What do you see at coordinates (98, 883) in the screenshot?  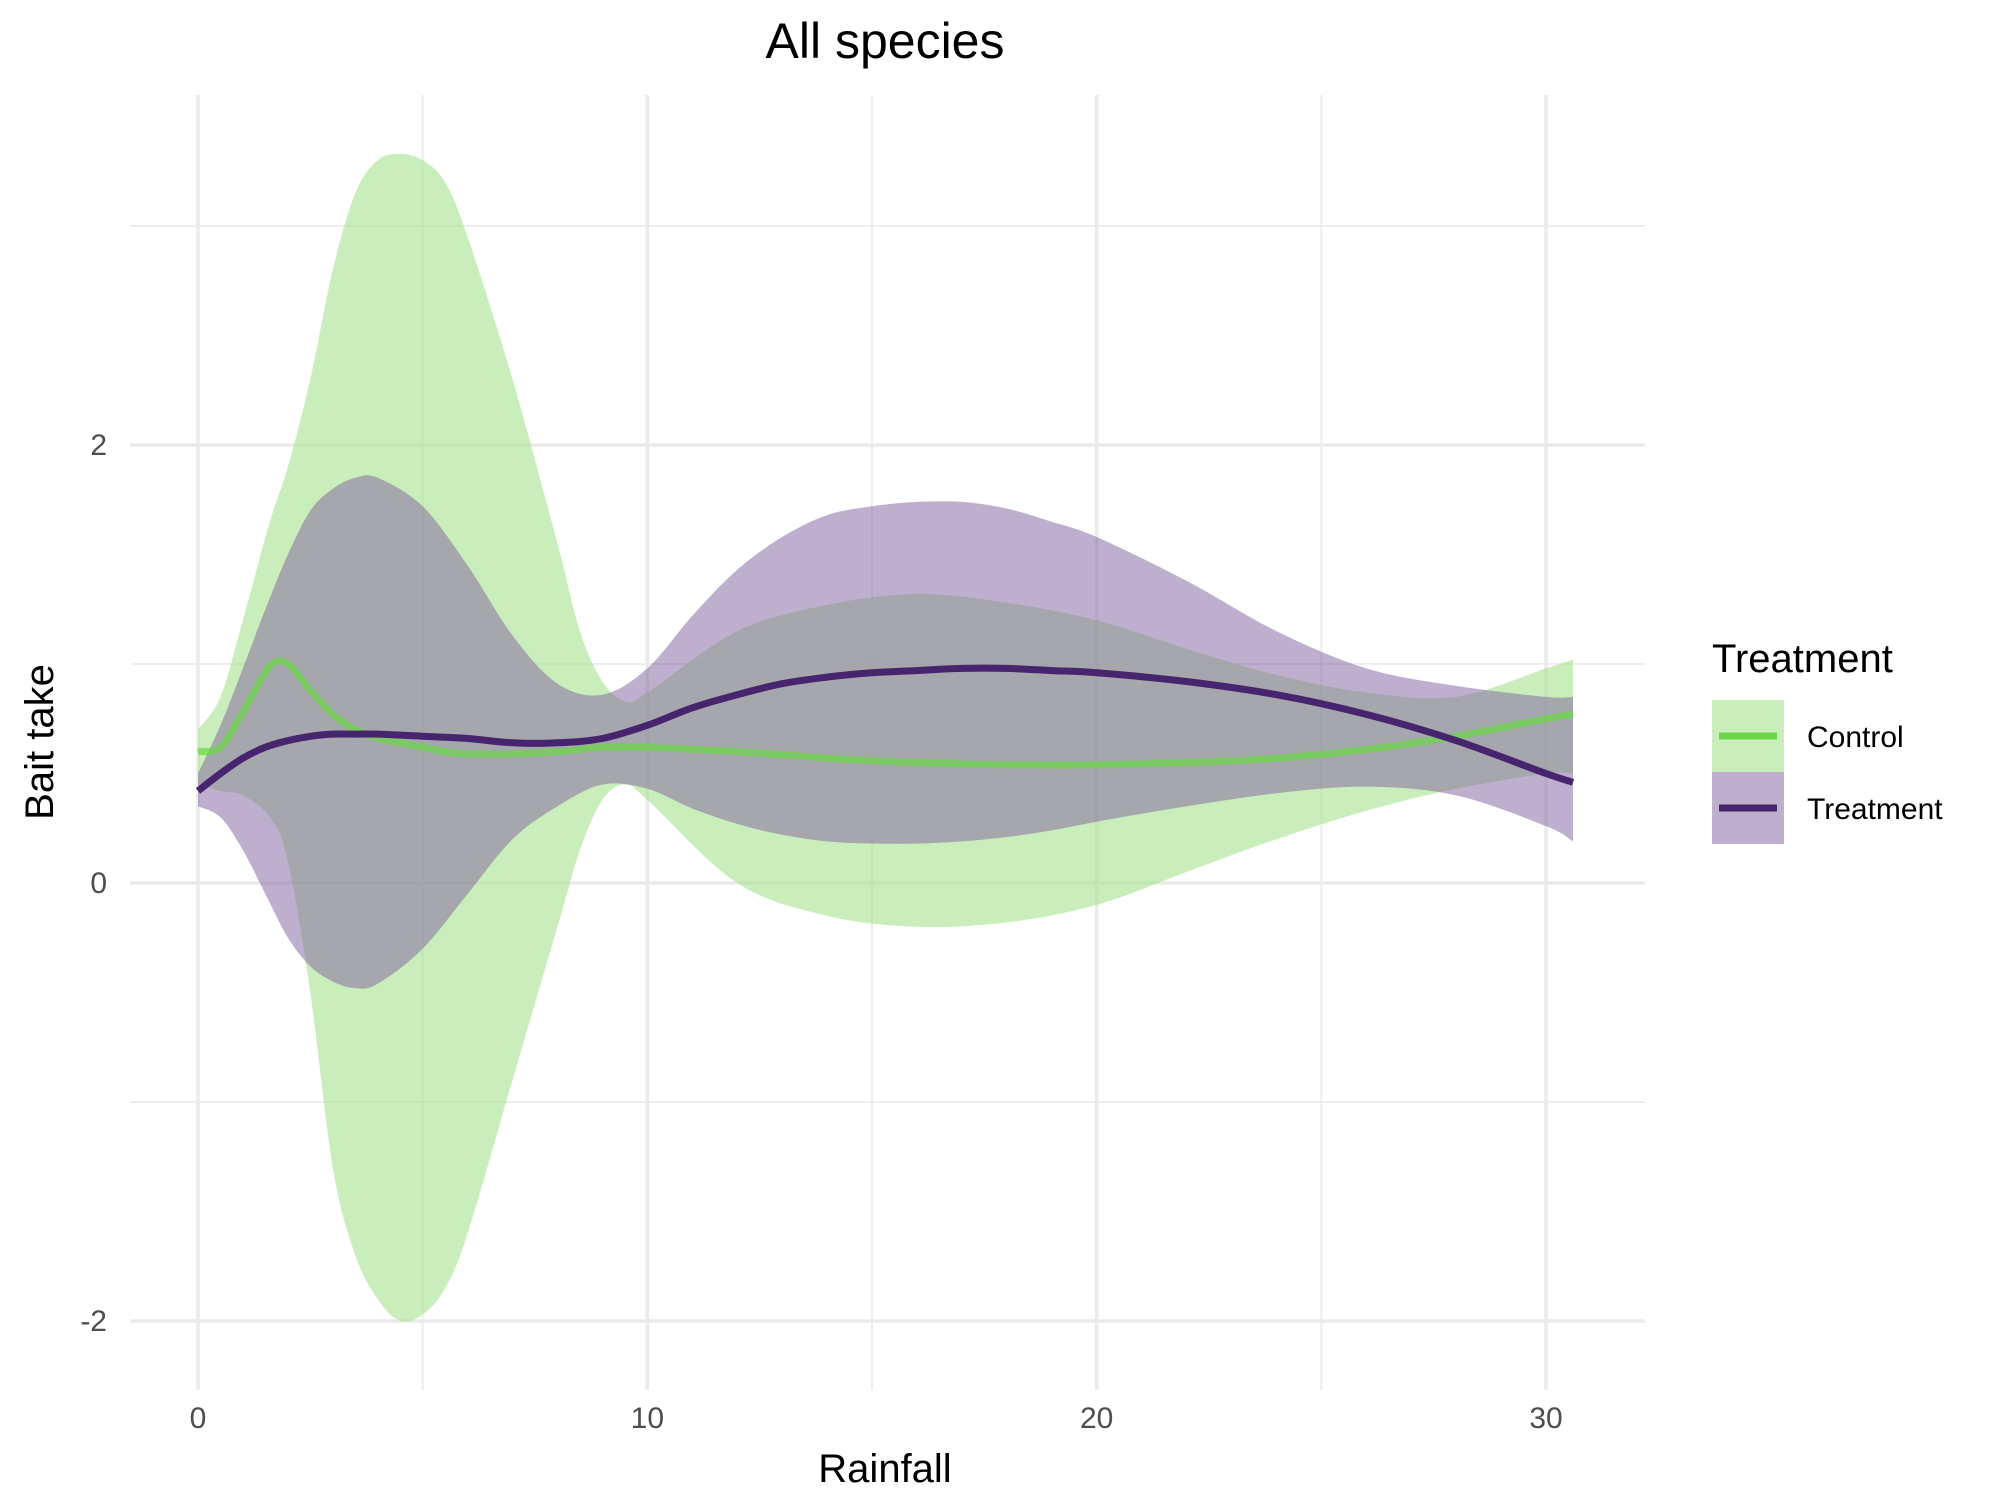 I see `y-tick-label: 0` at bounding box center [98, 883].